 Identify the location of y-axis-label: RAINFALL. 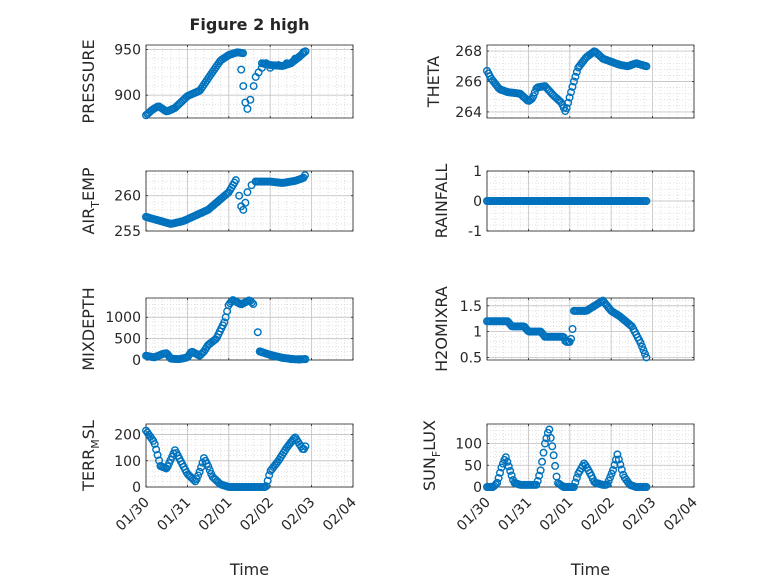
(441, 201).